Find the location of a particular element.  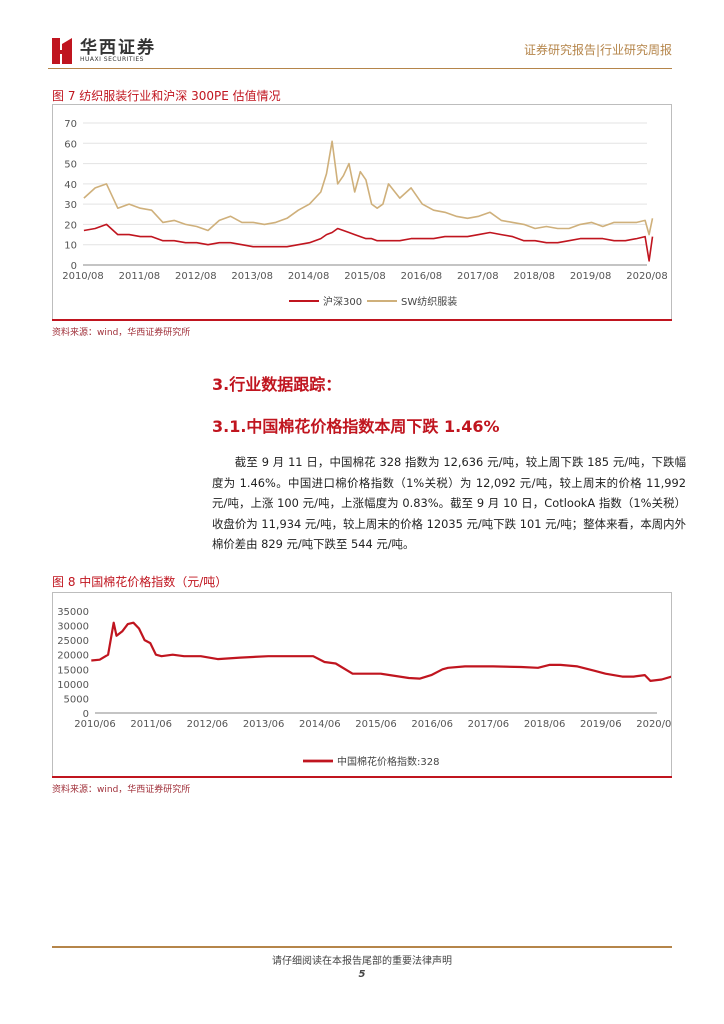

fig7-ytick-label: 40 is located at coordinates (70, 185).